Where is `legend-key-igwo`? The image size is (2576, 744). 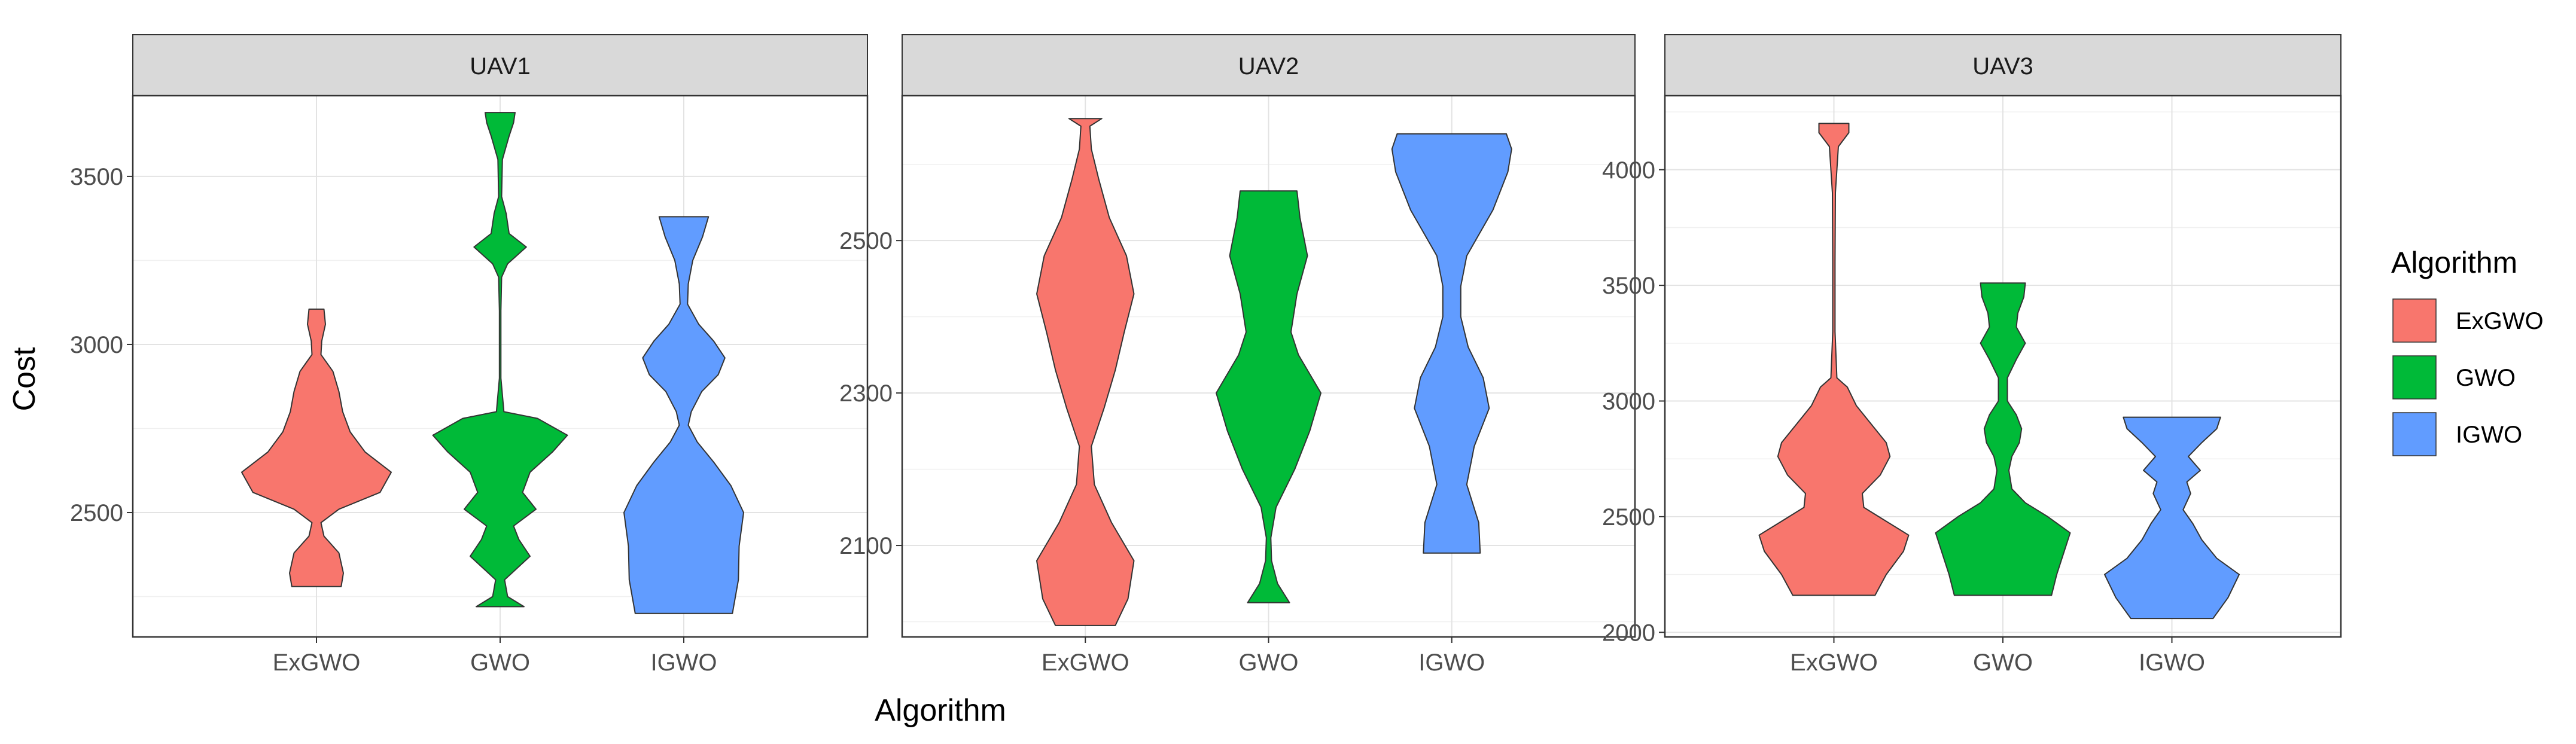 legend-key-igwo is located at coordinates (2414, 434).